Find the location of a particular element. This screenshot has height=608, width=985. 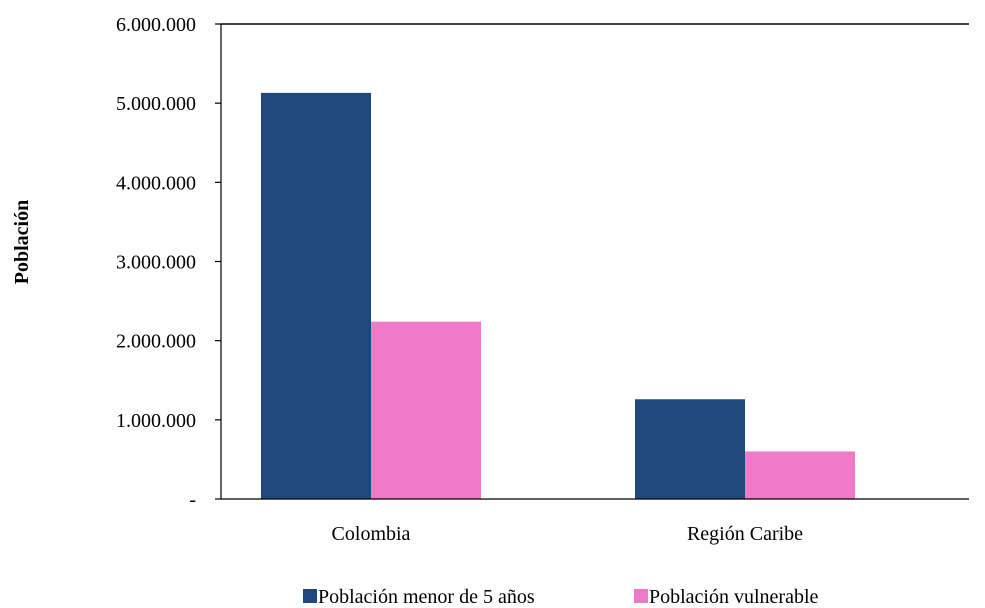

y-axis-title: Población is located at coordinates (22, 242).